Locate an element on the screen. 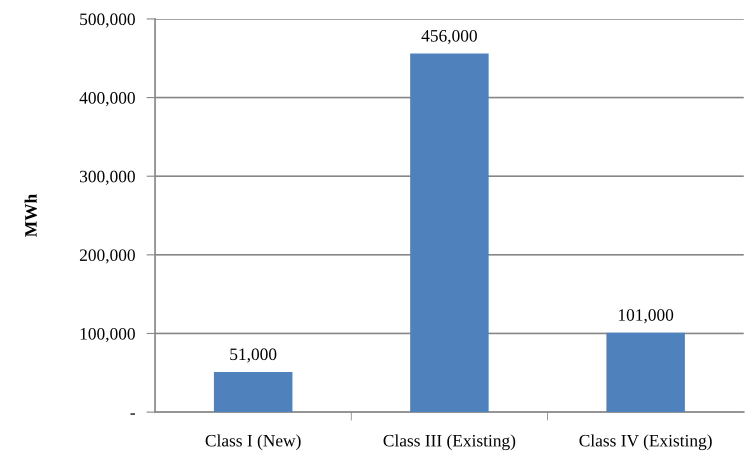 The height and width of the screenshot is (462, 749). y-tick-label: - is located at coordinates (132, 414).